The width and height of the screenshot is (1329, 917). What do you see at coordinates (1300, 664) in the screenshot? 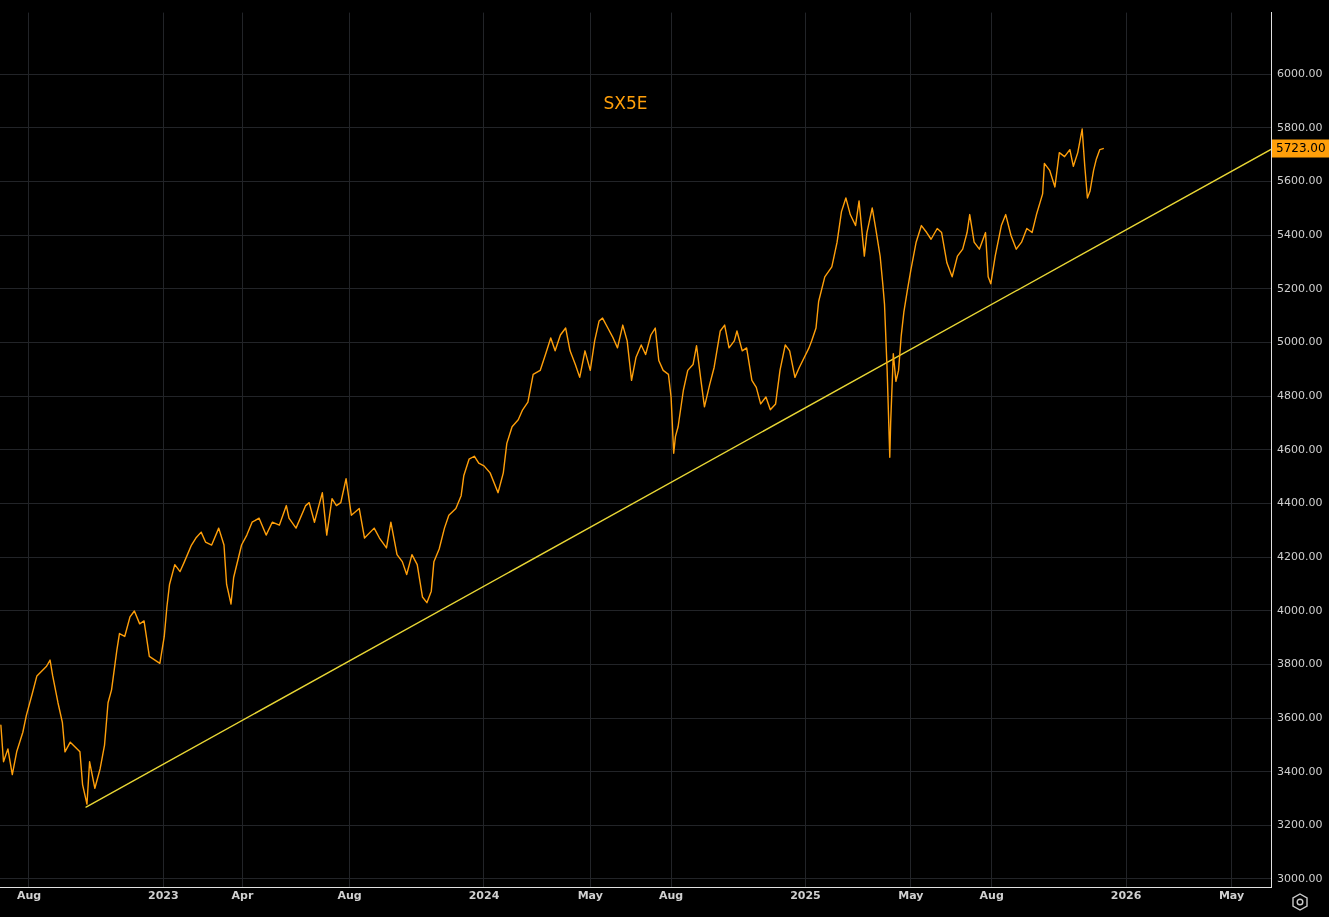
I see `y-tick-label: 3800.00` at bounding box center [1300, 664].